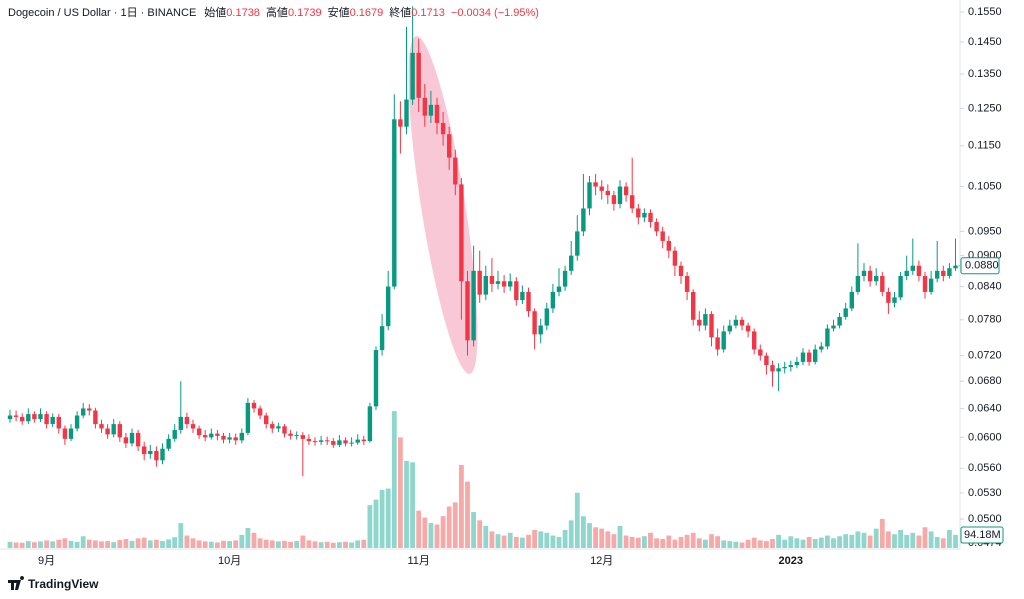 This screenshot has height=599, width=1024. I want to click on brand-name: TradingView, so click(63, 584).